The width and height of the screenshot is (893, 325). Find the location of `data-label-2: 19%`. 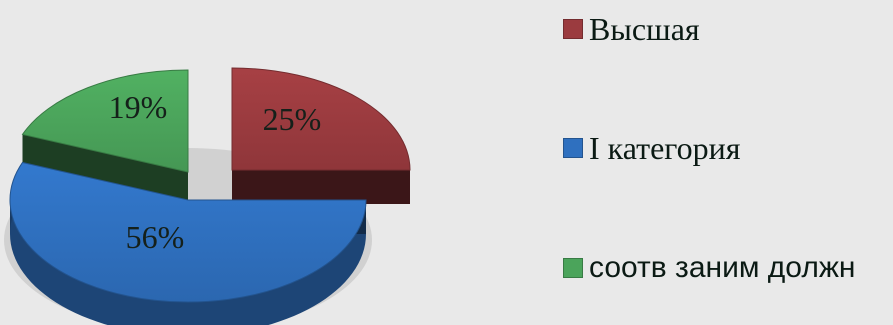

data-label-2: 19% is located at coordinates (138, 107).